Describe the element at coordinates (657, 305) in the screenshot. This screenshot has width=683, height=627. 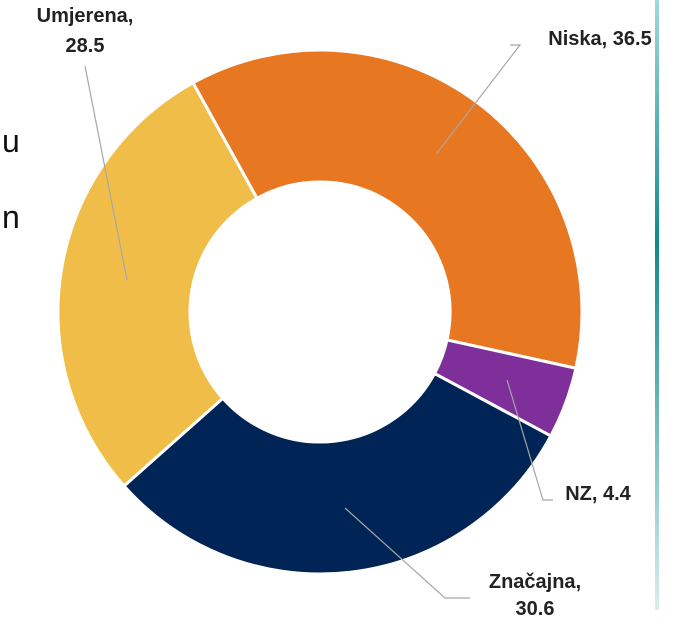
I see `side-rule` at that location.